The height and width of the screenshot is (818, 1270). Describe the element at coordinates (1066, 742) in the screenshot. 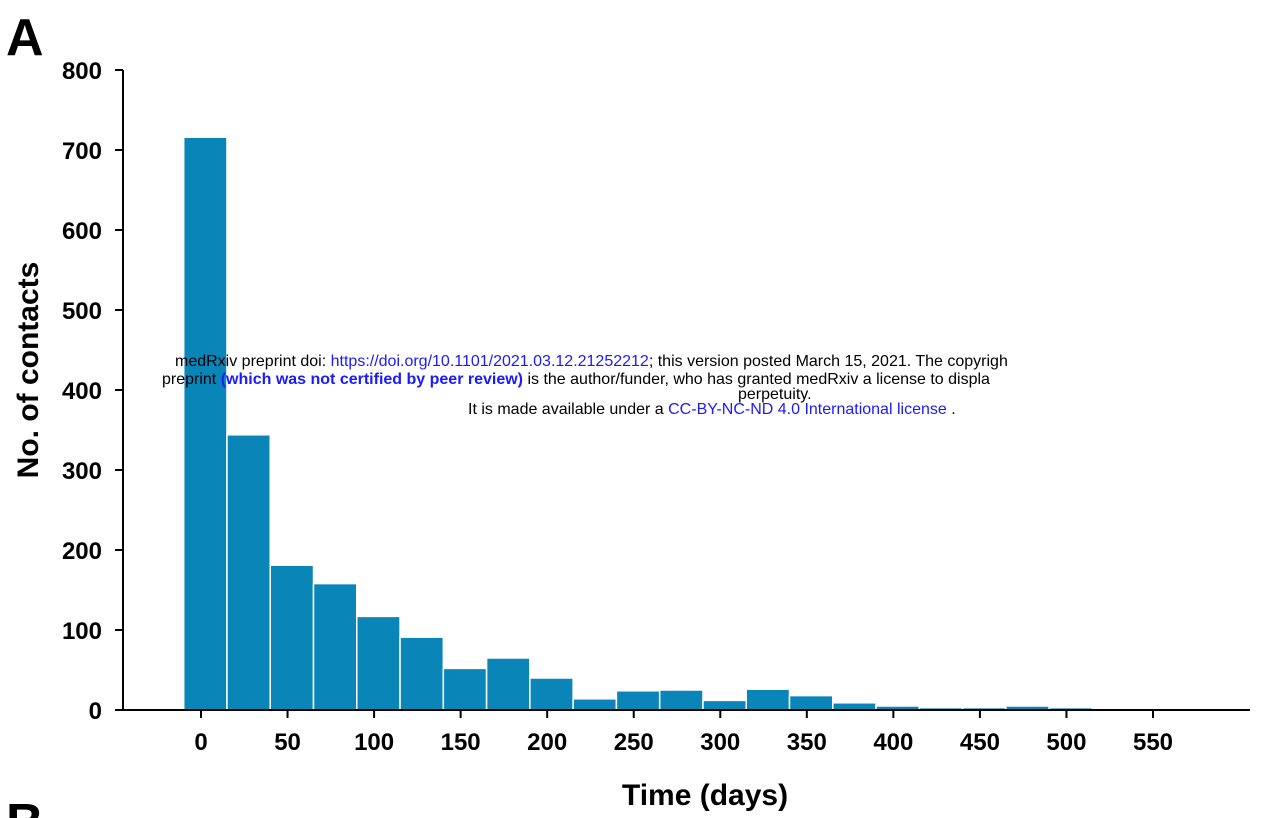

I see `x-tick-label: 500` at that location.